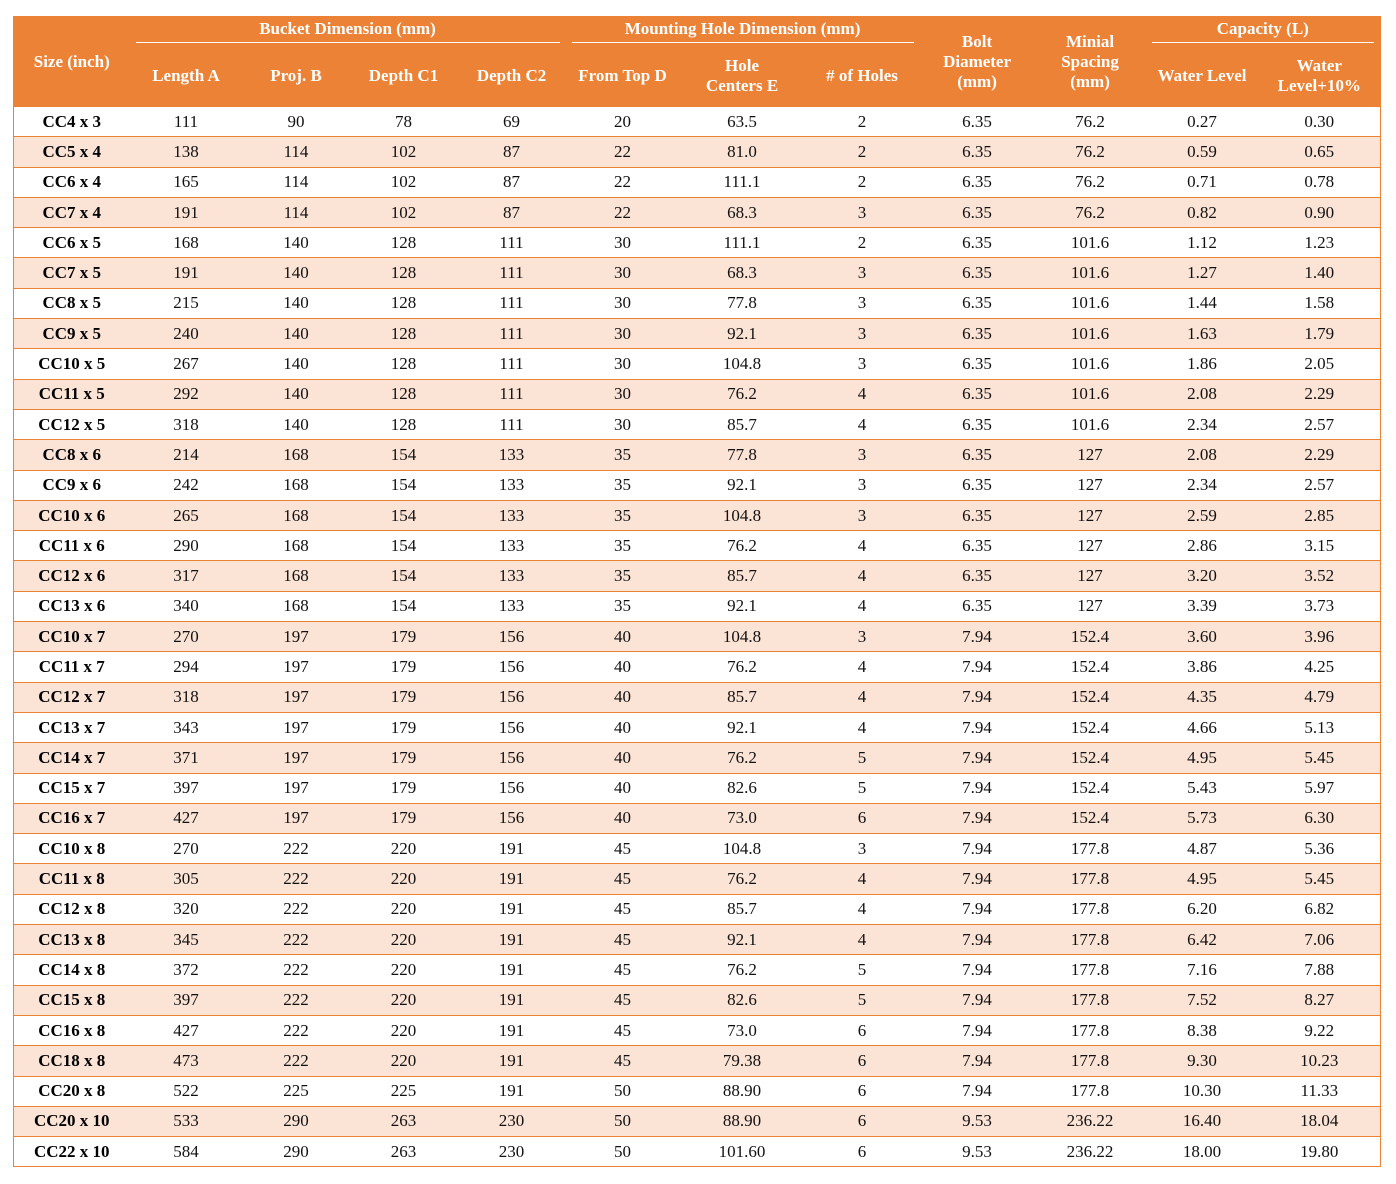  Describe the element at coordinates (623, 303) in the screenshot. I see `table-cell: 30` at that location.